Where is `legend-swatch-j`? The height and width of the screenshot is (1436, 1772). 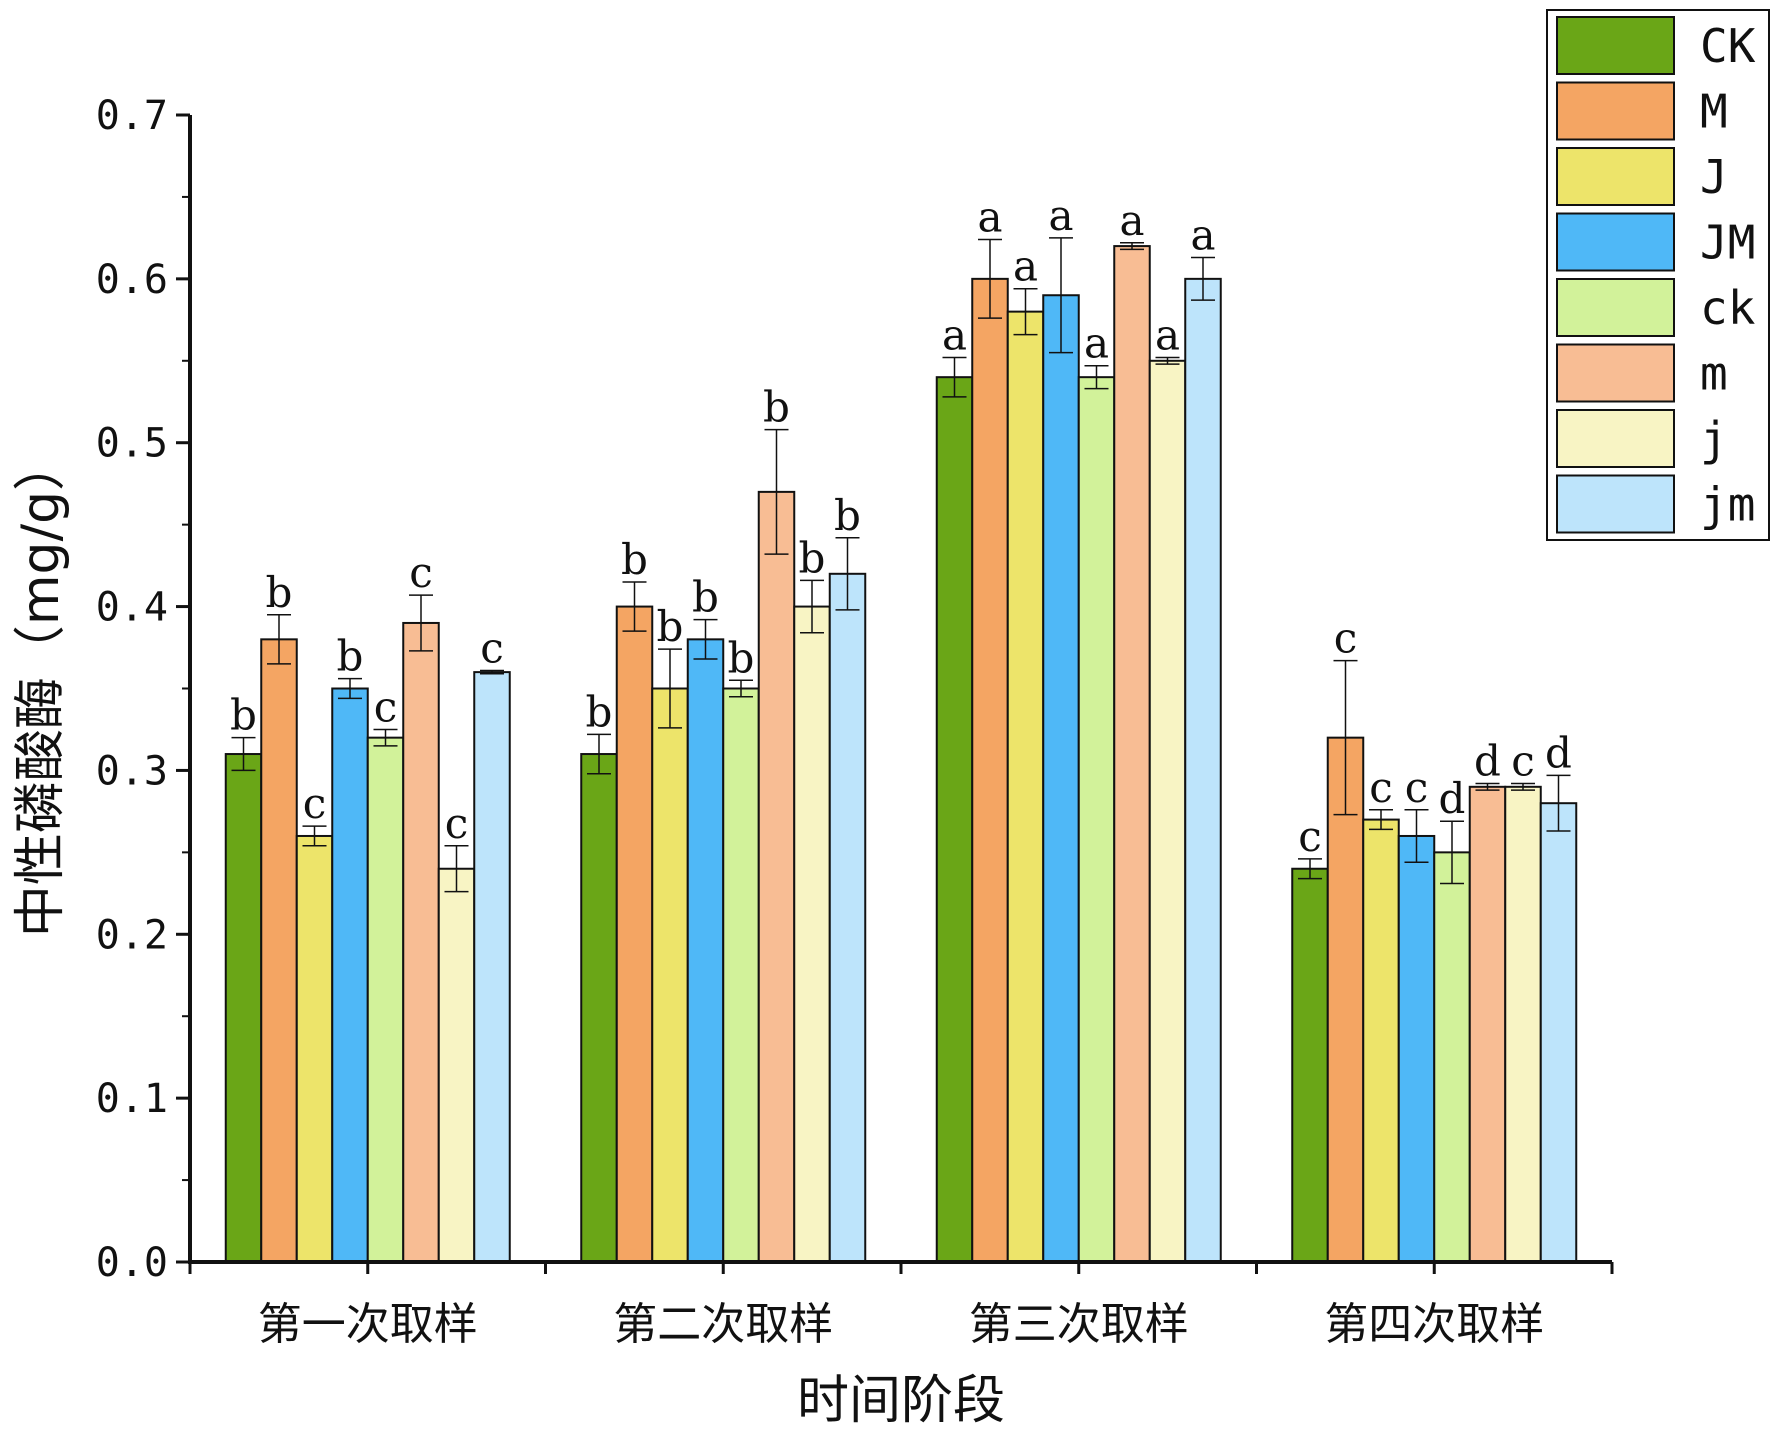
legend-swatch-j is located at coordinates (1615, 438).